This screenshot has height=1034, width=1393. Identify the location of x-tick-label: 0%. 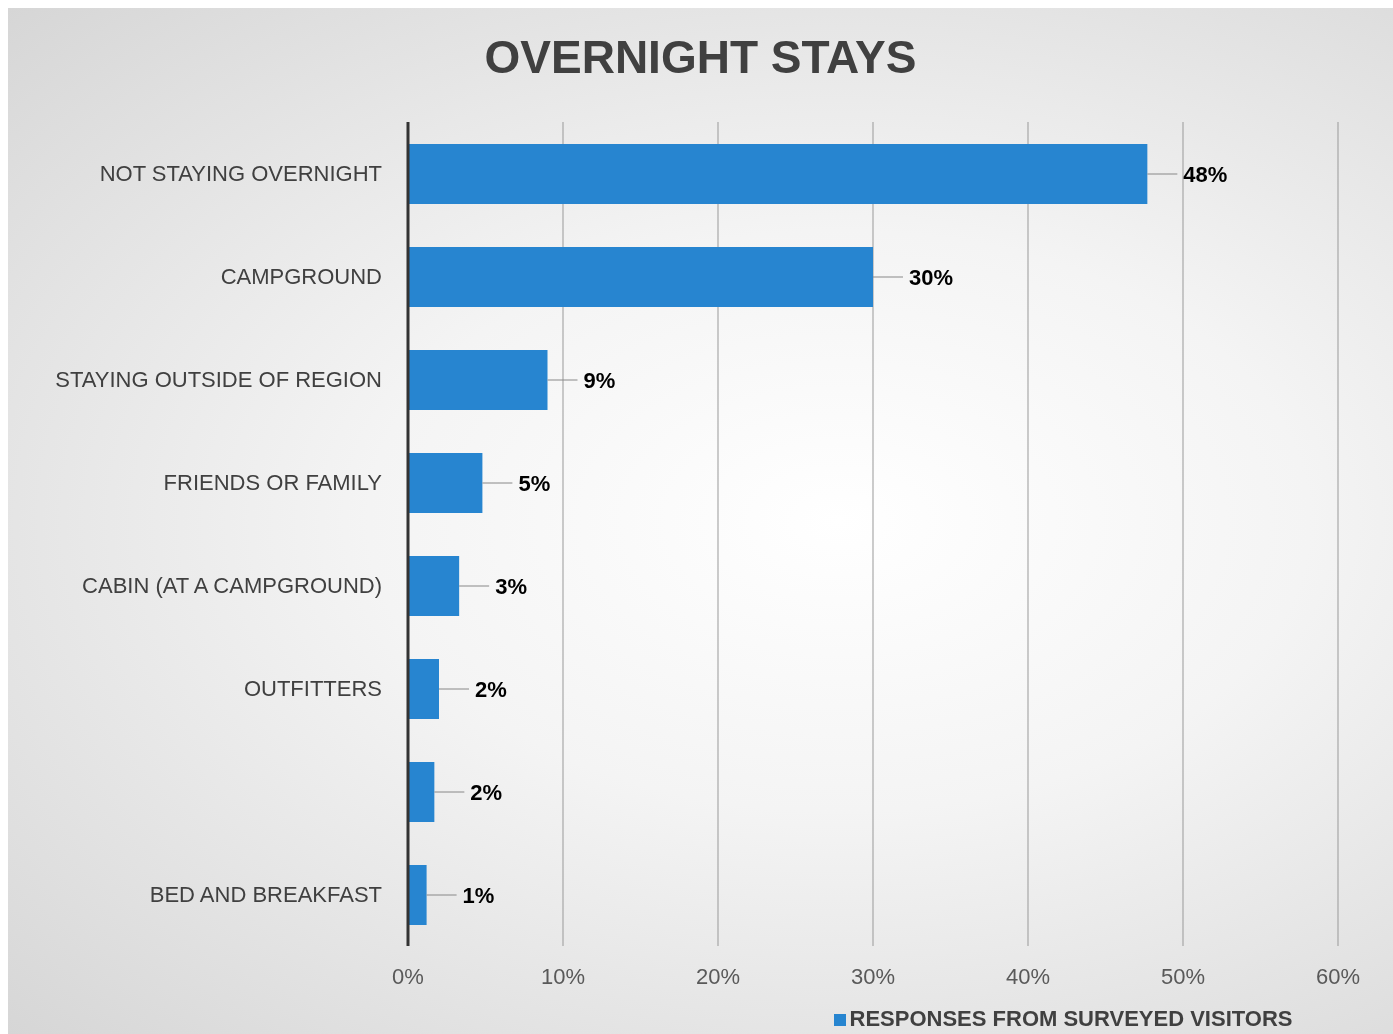
(408, 976).